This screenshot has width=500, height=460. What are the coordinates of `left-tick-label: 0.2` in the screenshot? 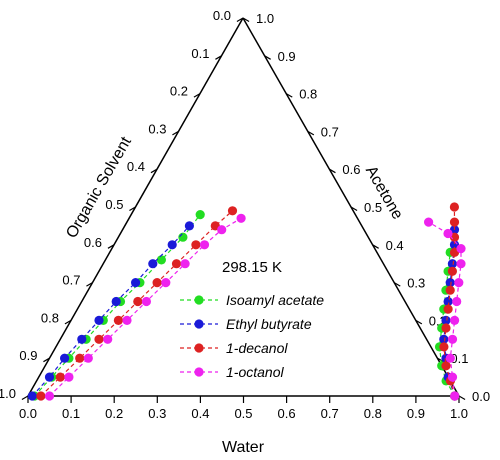 It's located at (179, 91).